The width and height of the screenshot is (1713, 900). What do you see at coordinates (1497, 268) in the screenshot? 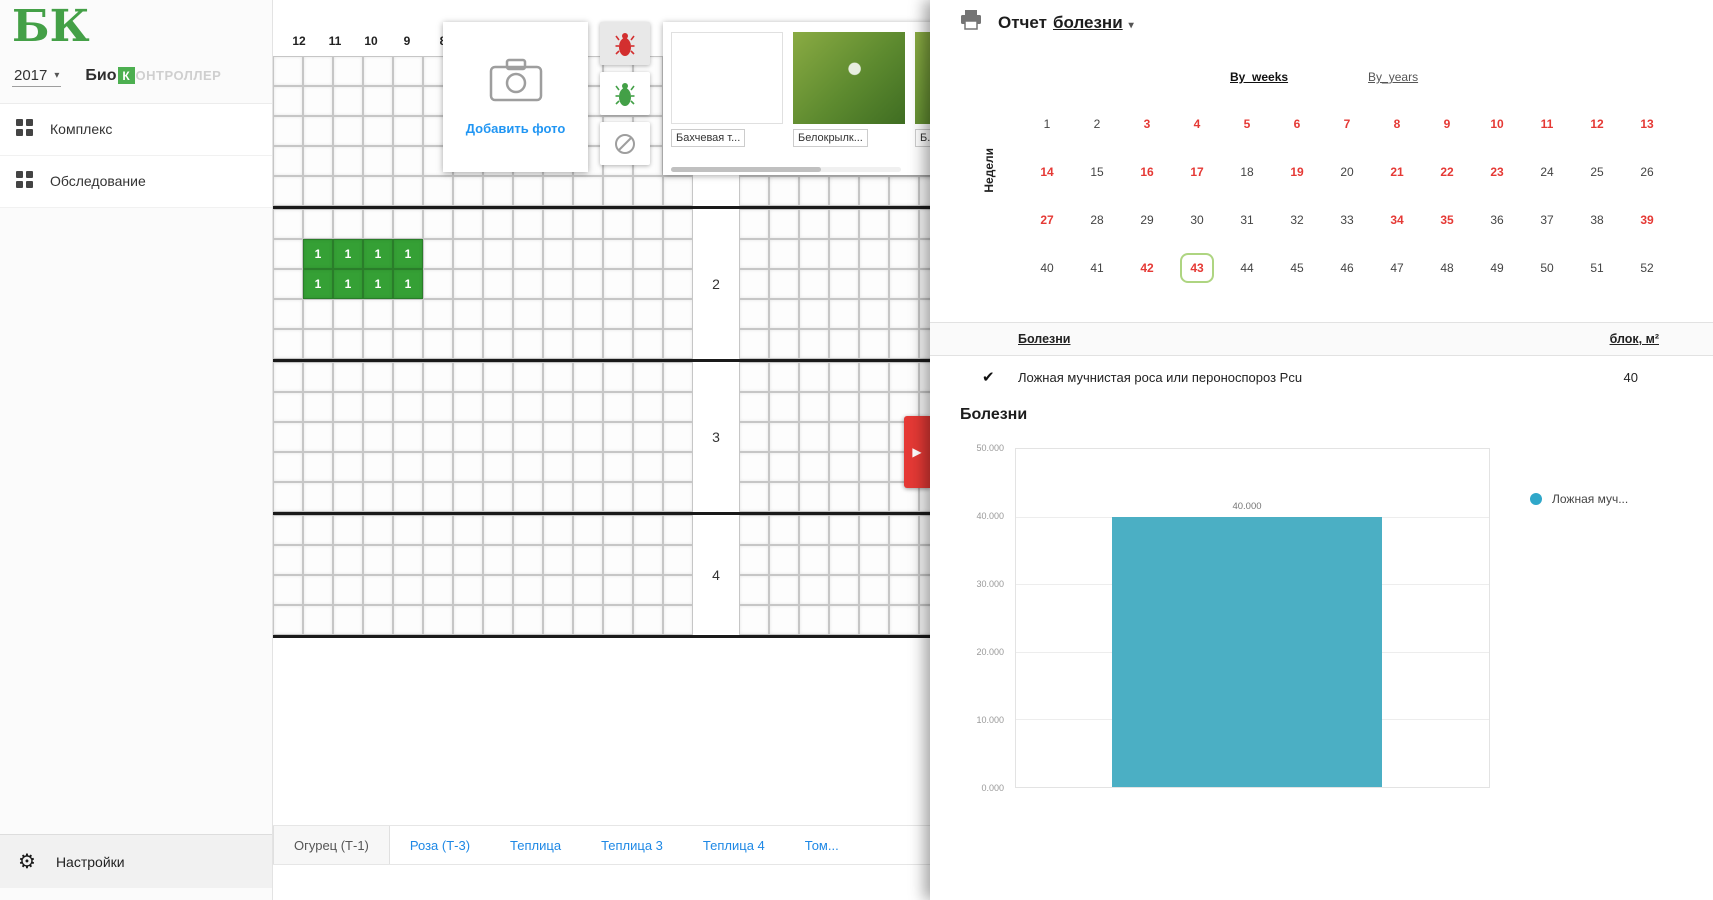
I see `week-cell: 49` at bounding box center [1497, 268].